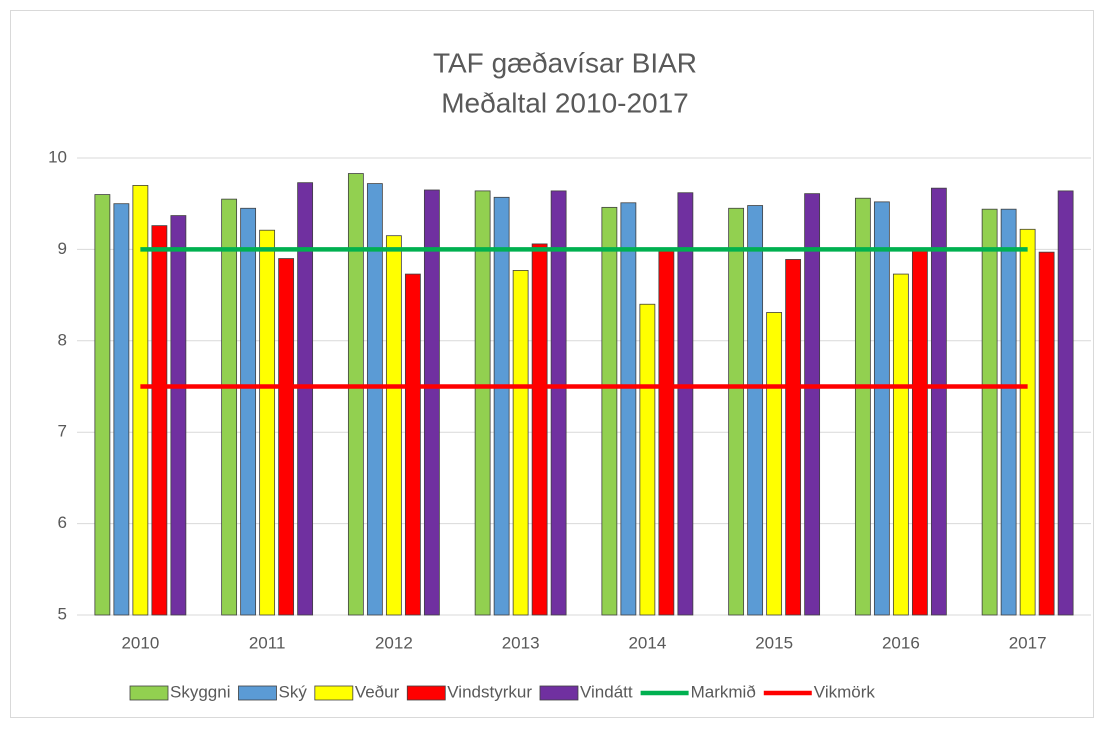 Image resolution: width=1104 pixels, height=733 pixels. I want to click on x-tick-label: 2015, so click(774, 642).